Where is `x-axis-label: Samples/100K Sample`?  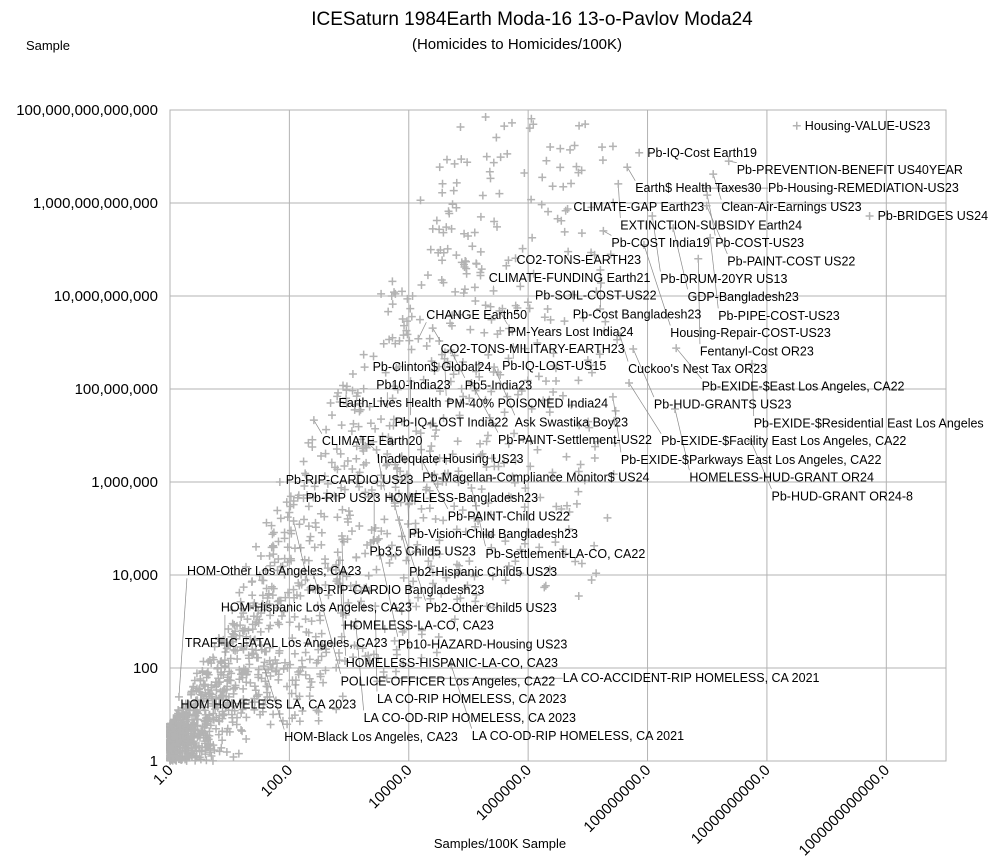
x-axis-label: Samples/100K Sample is located at coordinates (500, 843).